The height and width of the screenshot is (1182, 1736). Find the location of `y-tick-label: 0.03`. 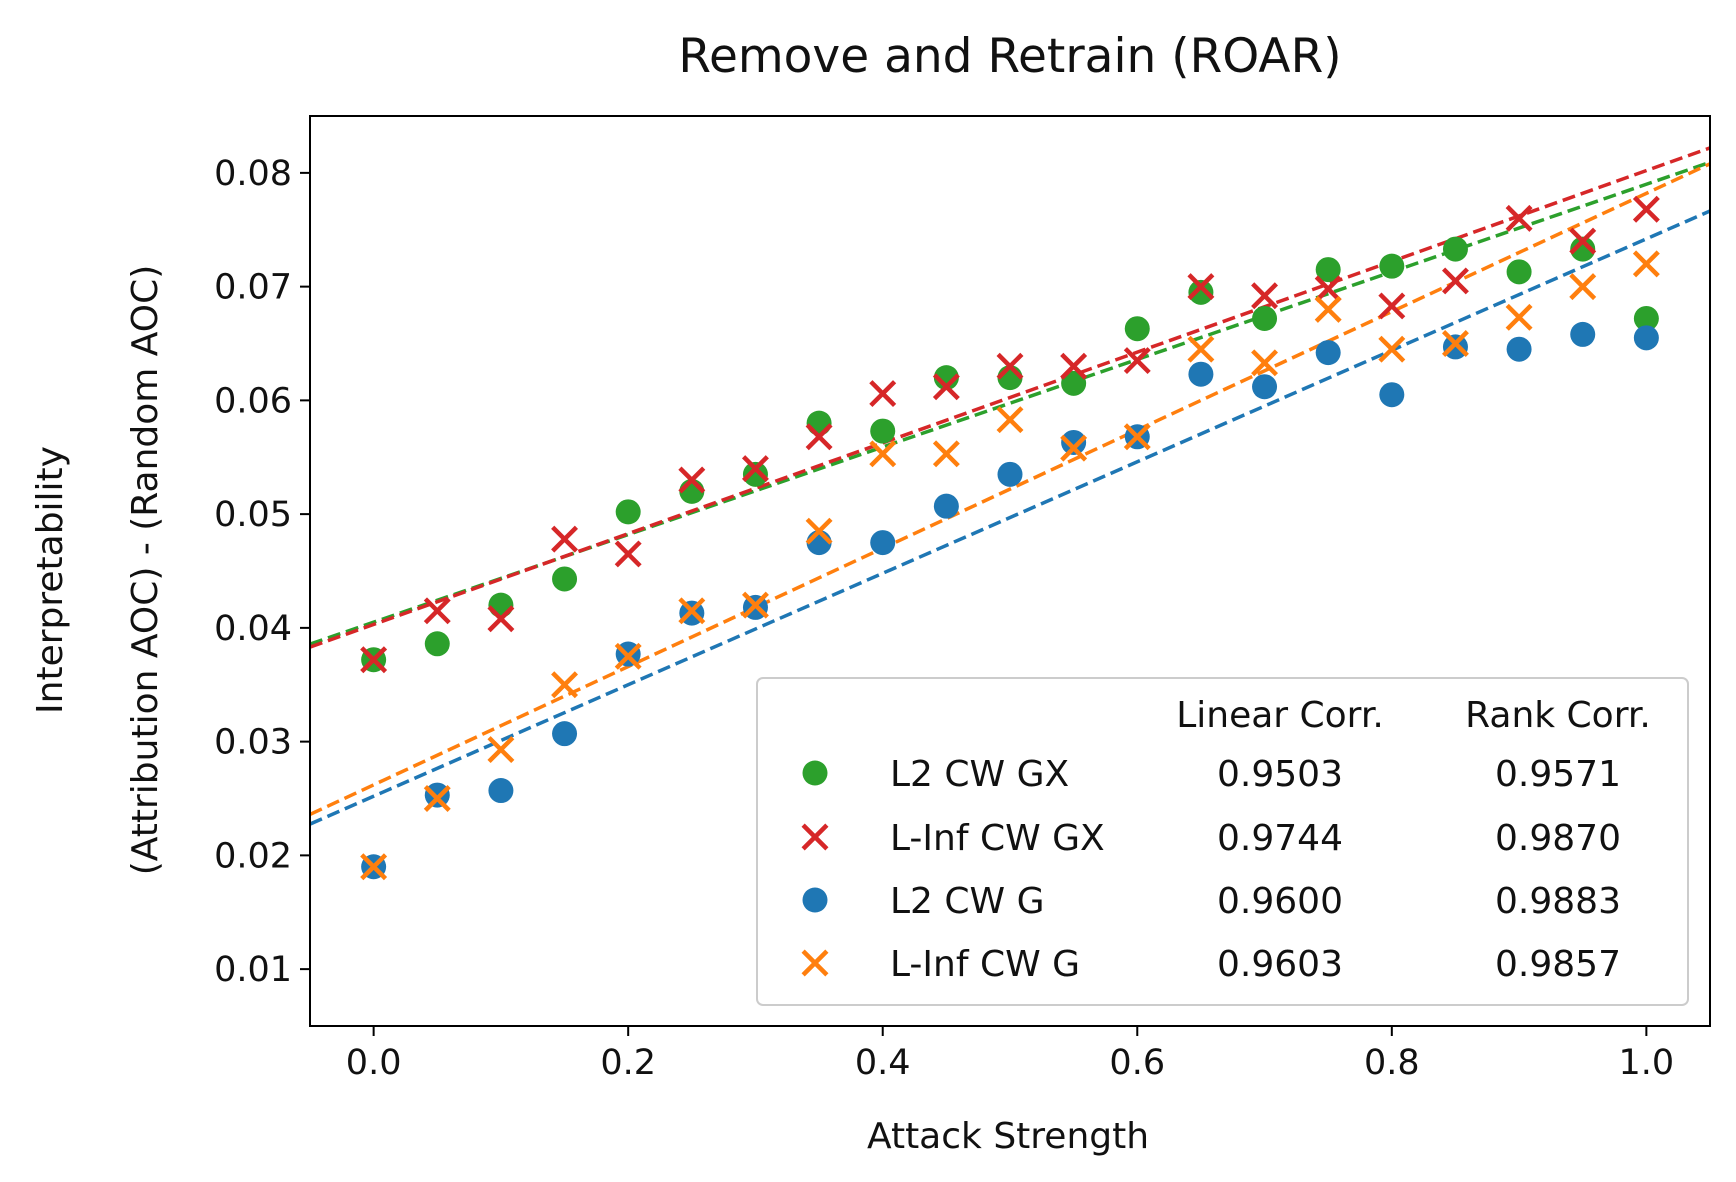

y-tick-label: 0.03 is located at coordinates (253, 743).